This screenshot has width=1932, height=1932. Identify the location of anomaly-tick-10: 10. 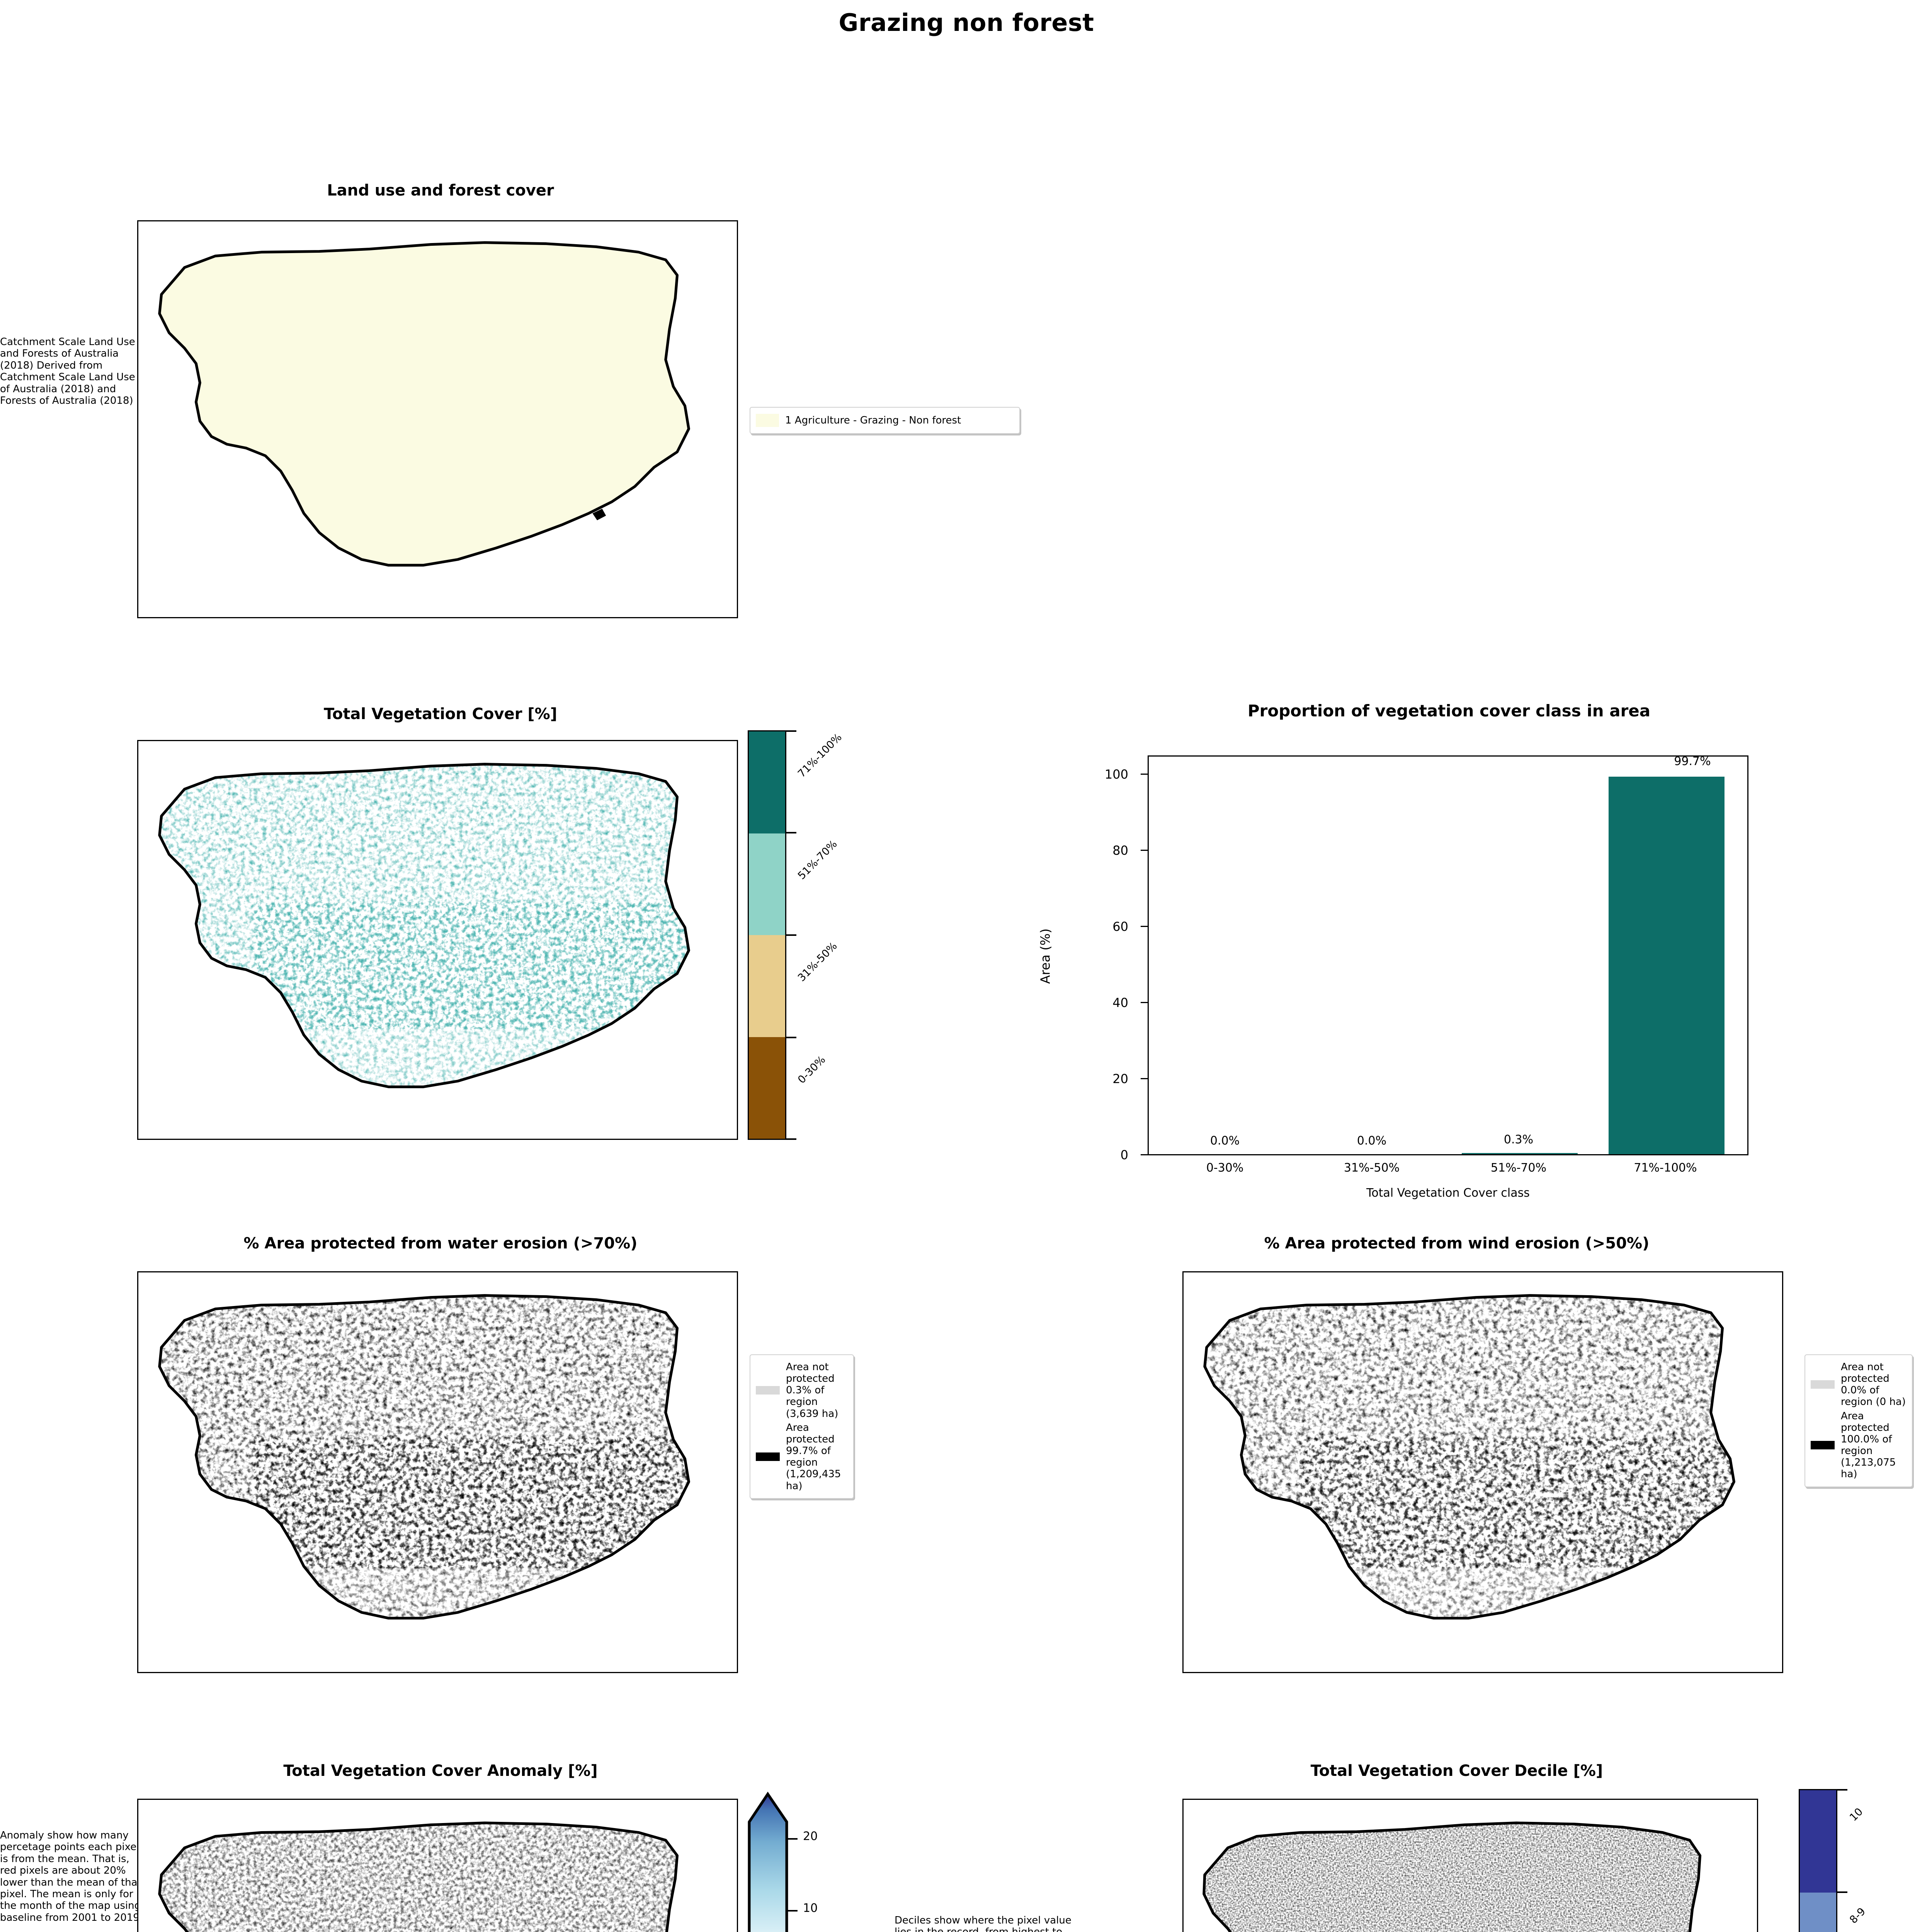
(811, 1908).